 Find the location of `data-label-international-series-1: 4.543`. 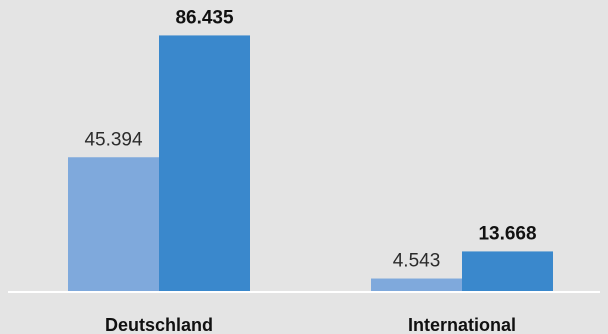

data-label-international-series-1: 4.543 is located at coordinates (417, 261).